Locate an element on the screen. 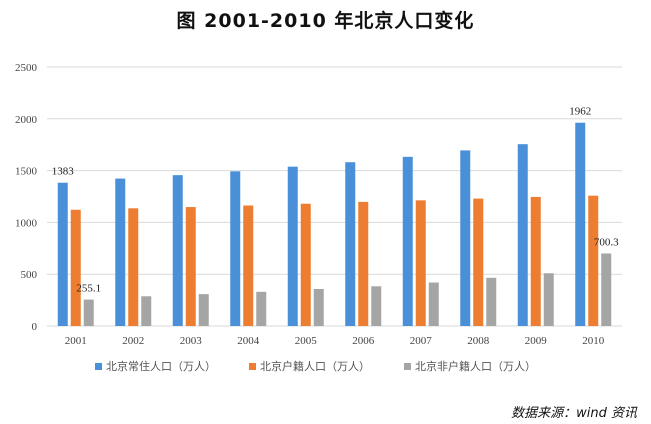 The width and height of the screenshot is (651, 424). y-tick-label: 2500 is located at coordinates (26, 68).